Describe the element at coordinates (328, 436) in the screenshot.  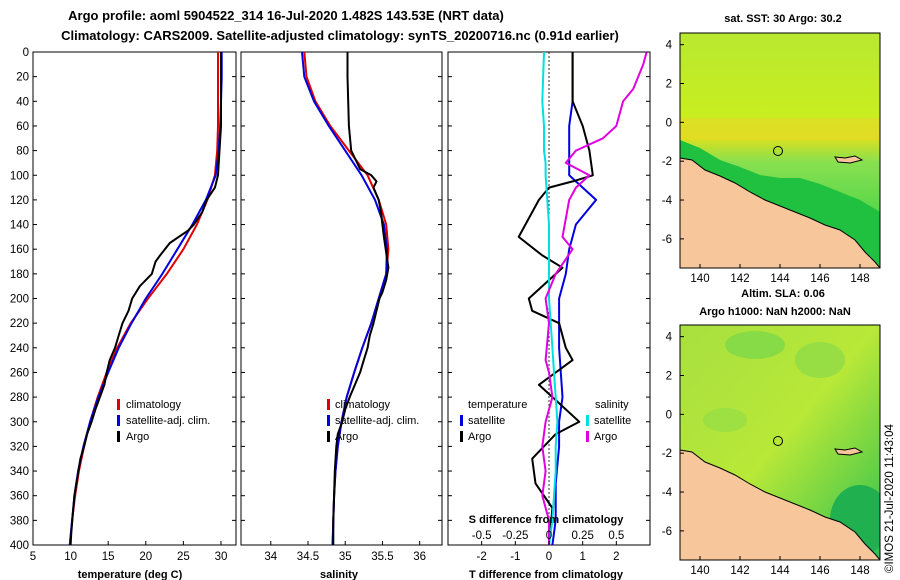
I see `legend2-swatch-argo` at that location.